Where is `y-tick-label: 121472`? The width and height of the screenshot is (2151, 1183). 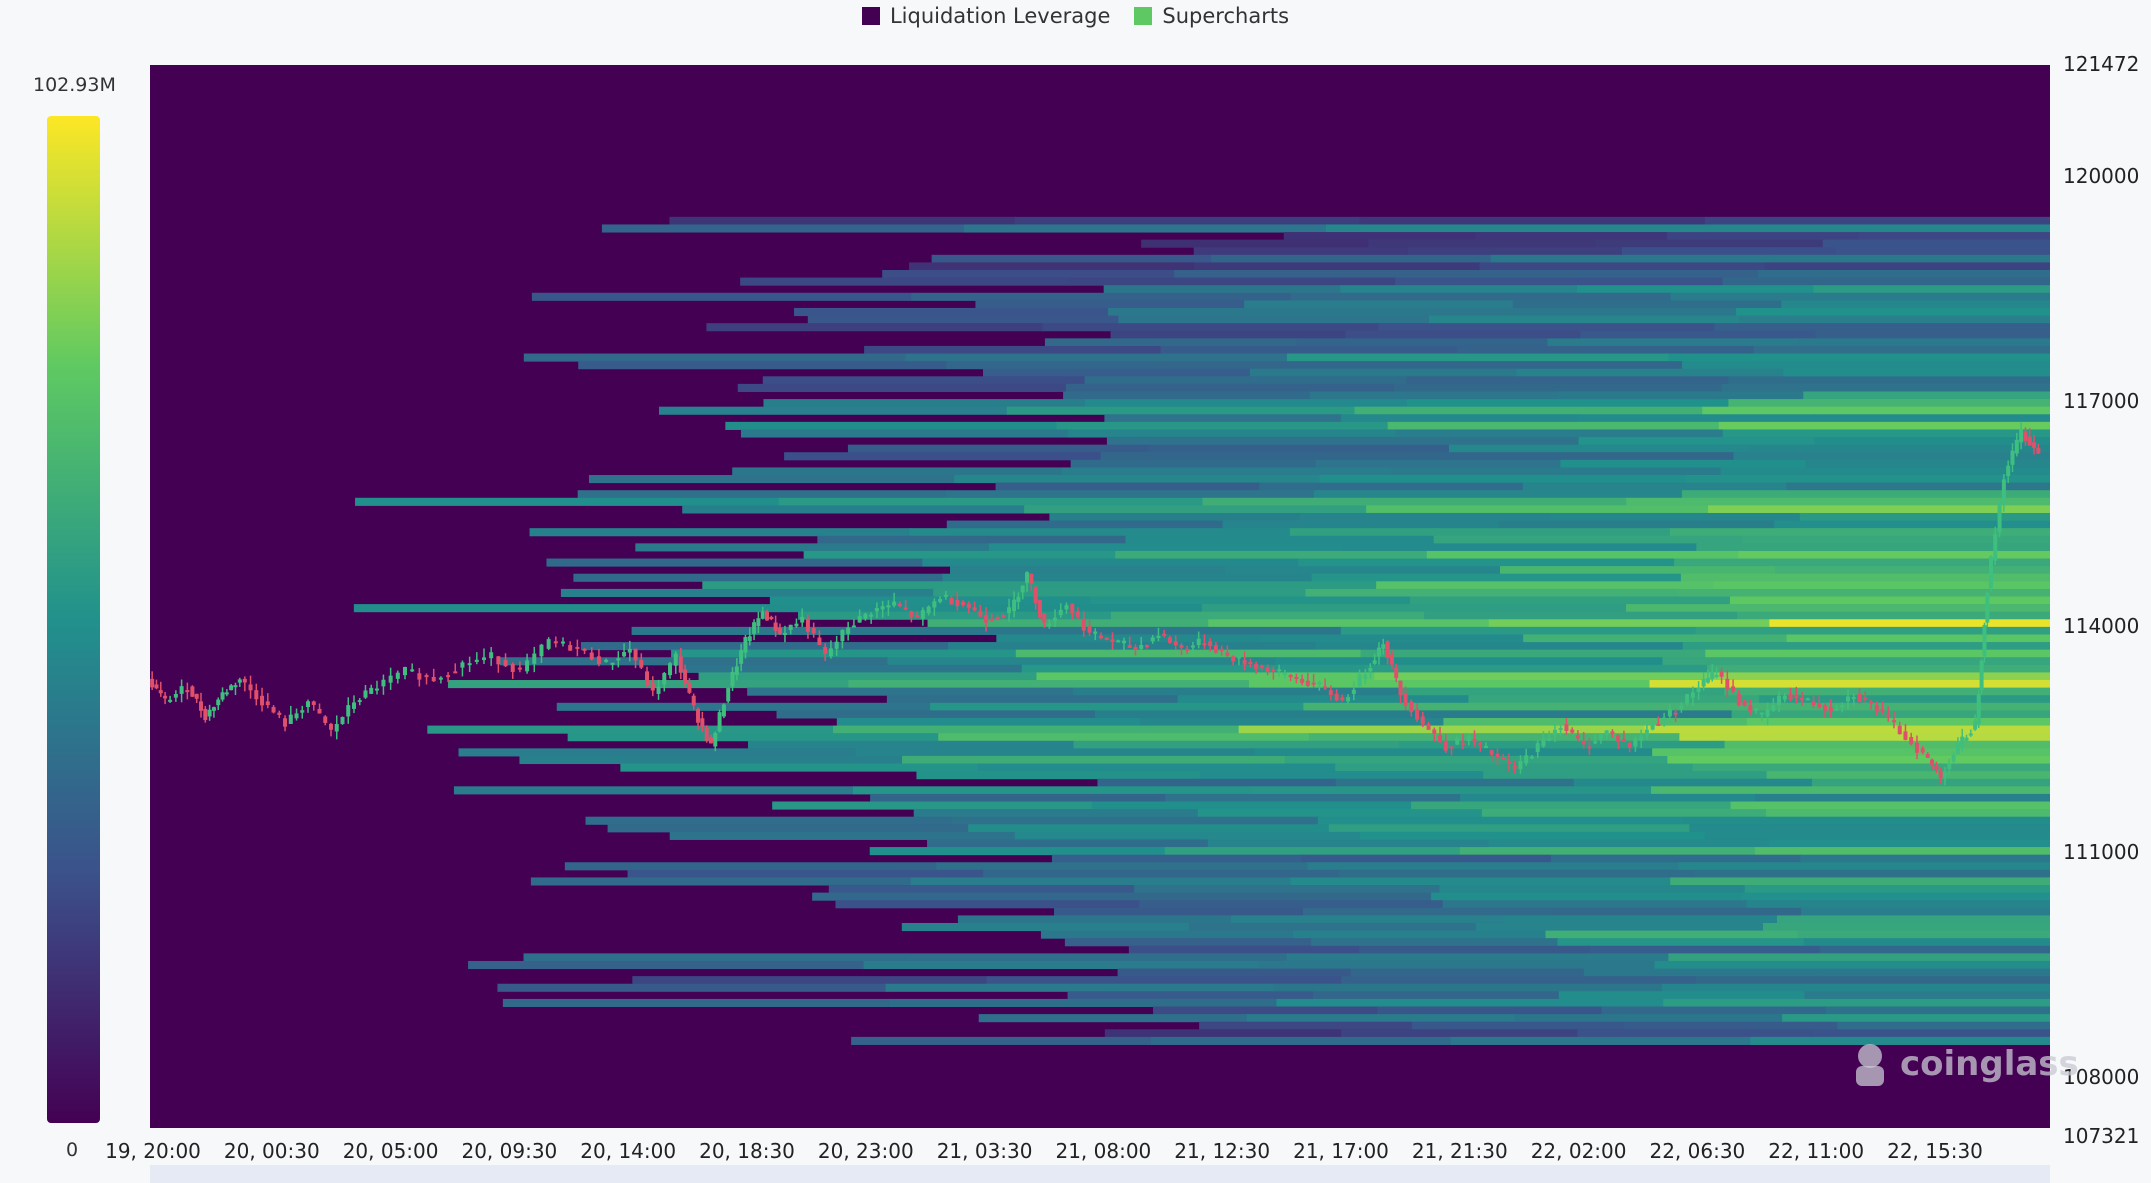
y-tick-label: 121472 is located at coordinates (2101, 64).